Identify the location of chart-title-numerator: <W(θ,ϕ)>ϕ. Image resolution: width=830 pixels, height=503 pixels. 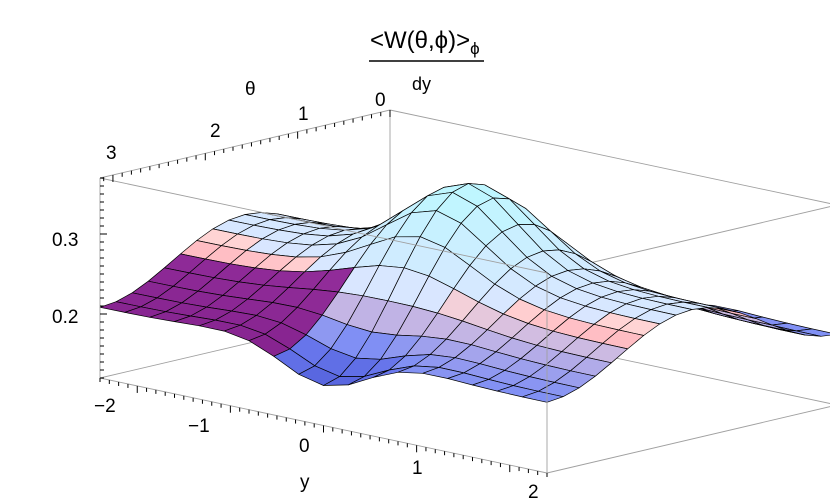
(425, 42).